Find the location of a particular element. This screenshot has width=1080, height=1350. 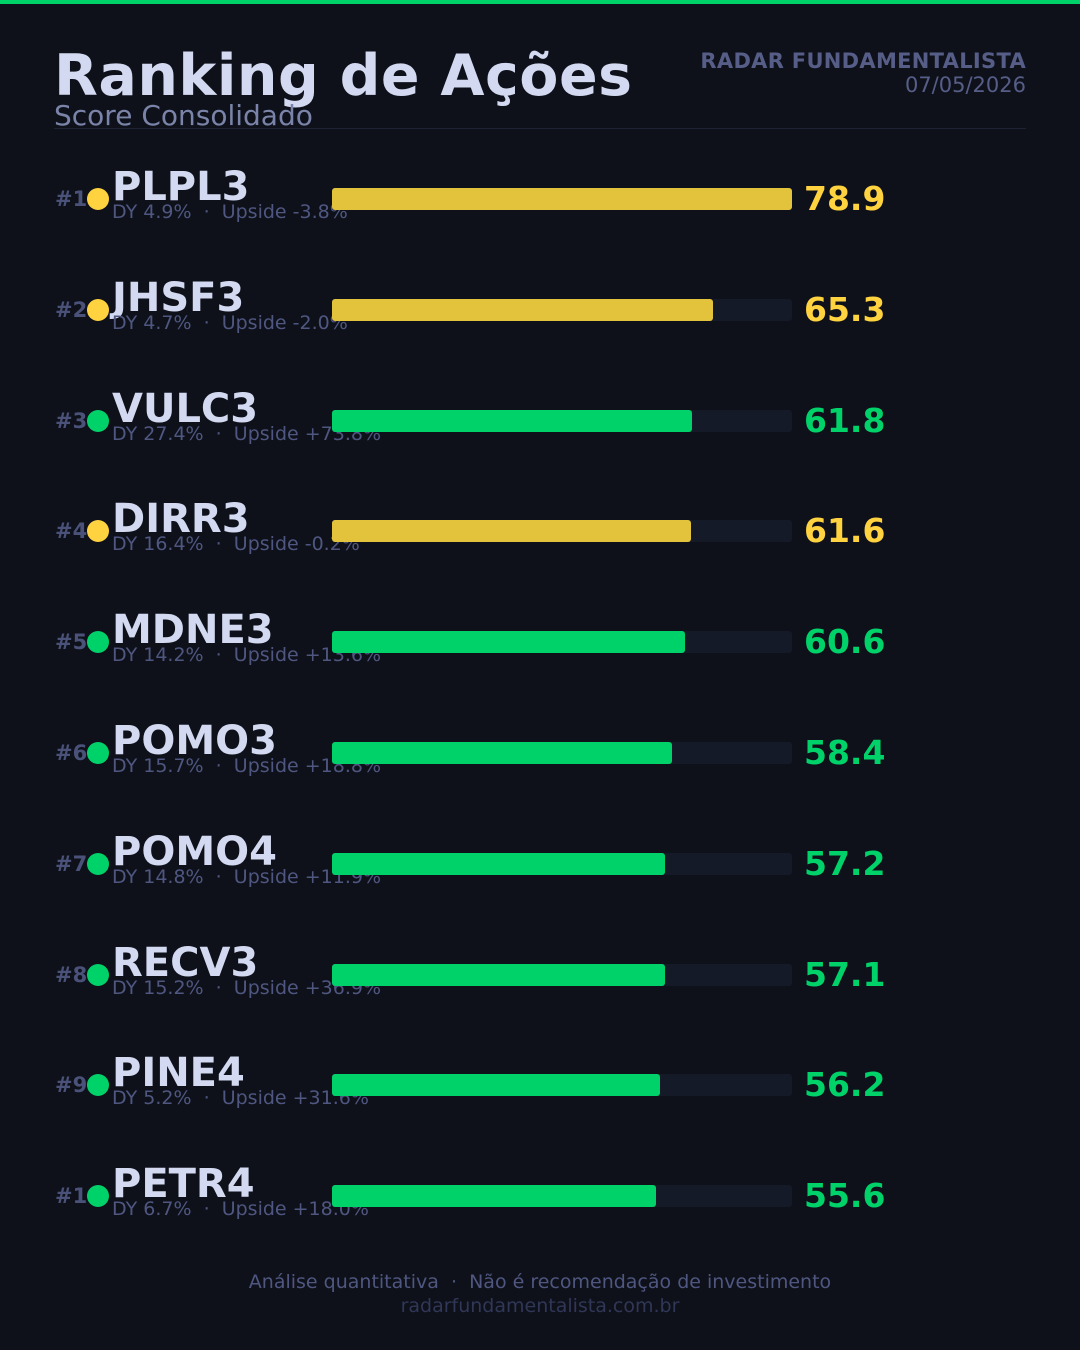

ticker-label: PINE4 is located at coordinates (178, 1073).